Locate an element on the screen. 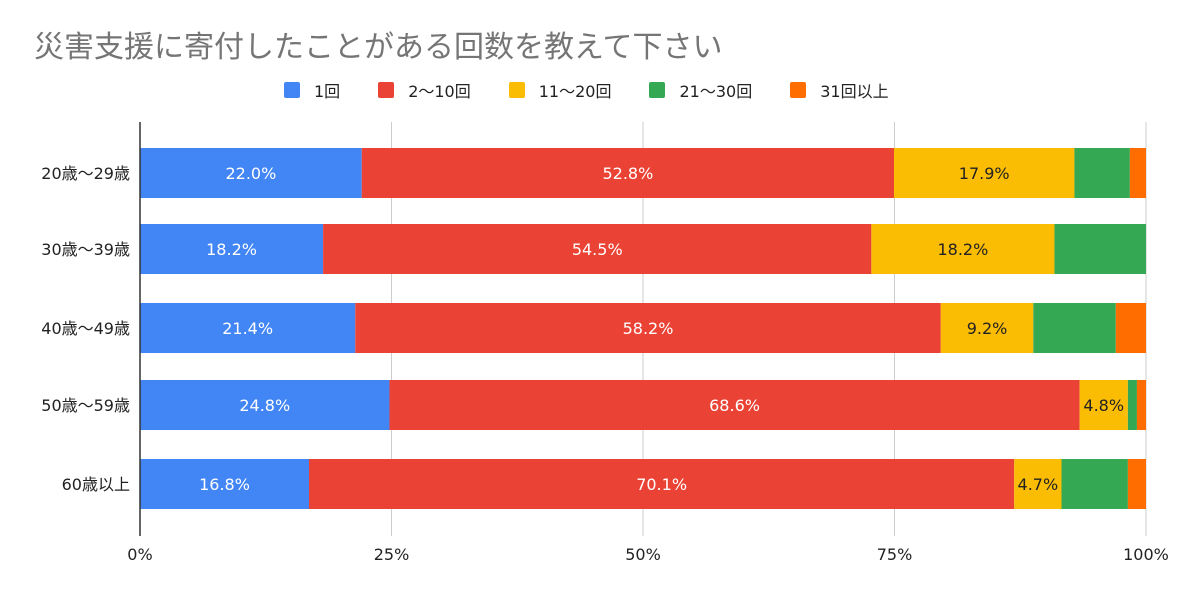 The image size is (1177, 594). bar-data-label: 21.4% is located at coordinates (247, 328).